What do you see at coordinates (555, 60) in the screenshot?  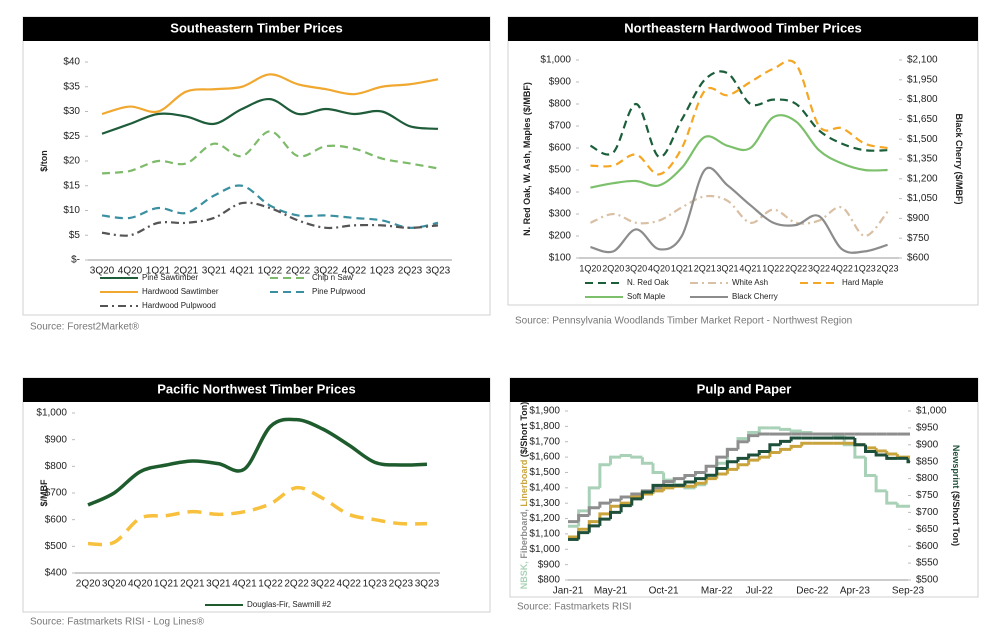 I see `y-tick-label: $1,000` at bounding box center [555, 60].